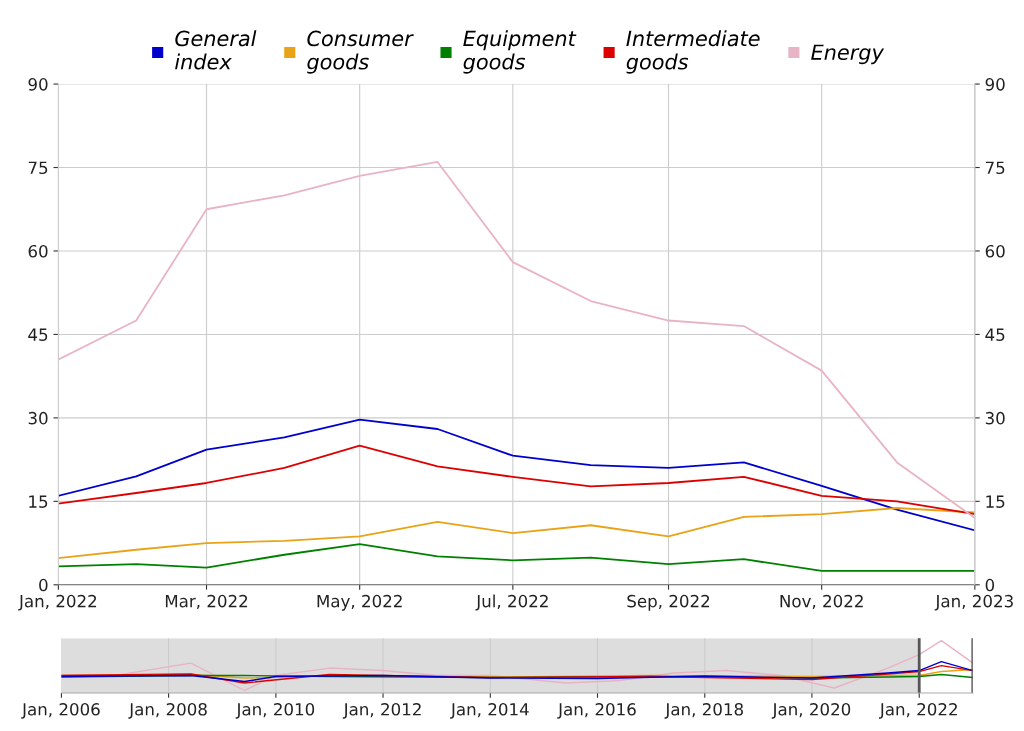 The image size is (1024, 731). I want to click on legend-label: Intermediate goods, so click(693, 52).